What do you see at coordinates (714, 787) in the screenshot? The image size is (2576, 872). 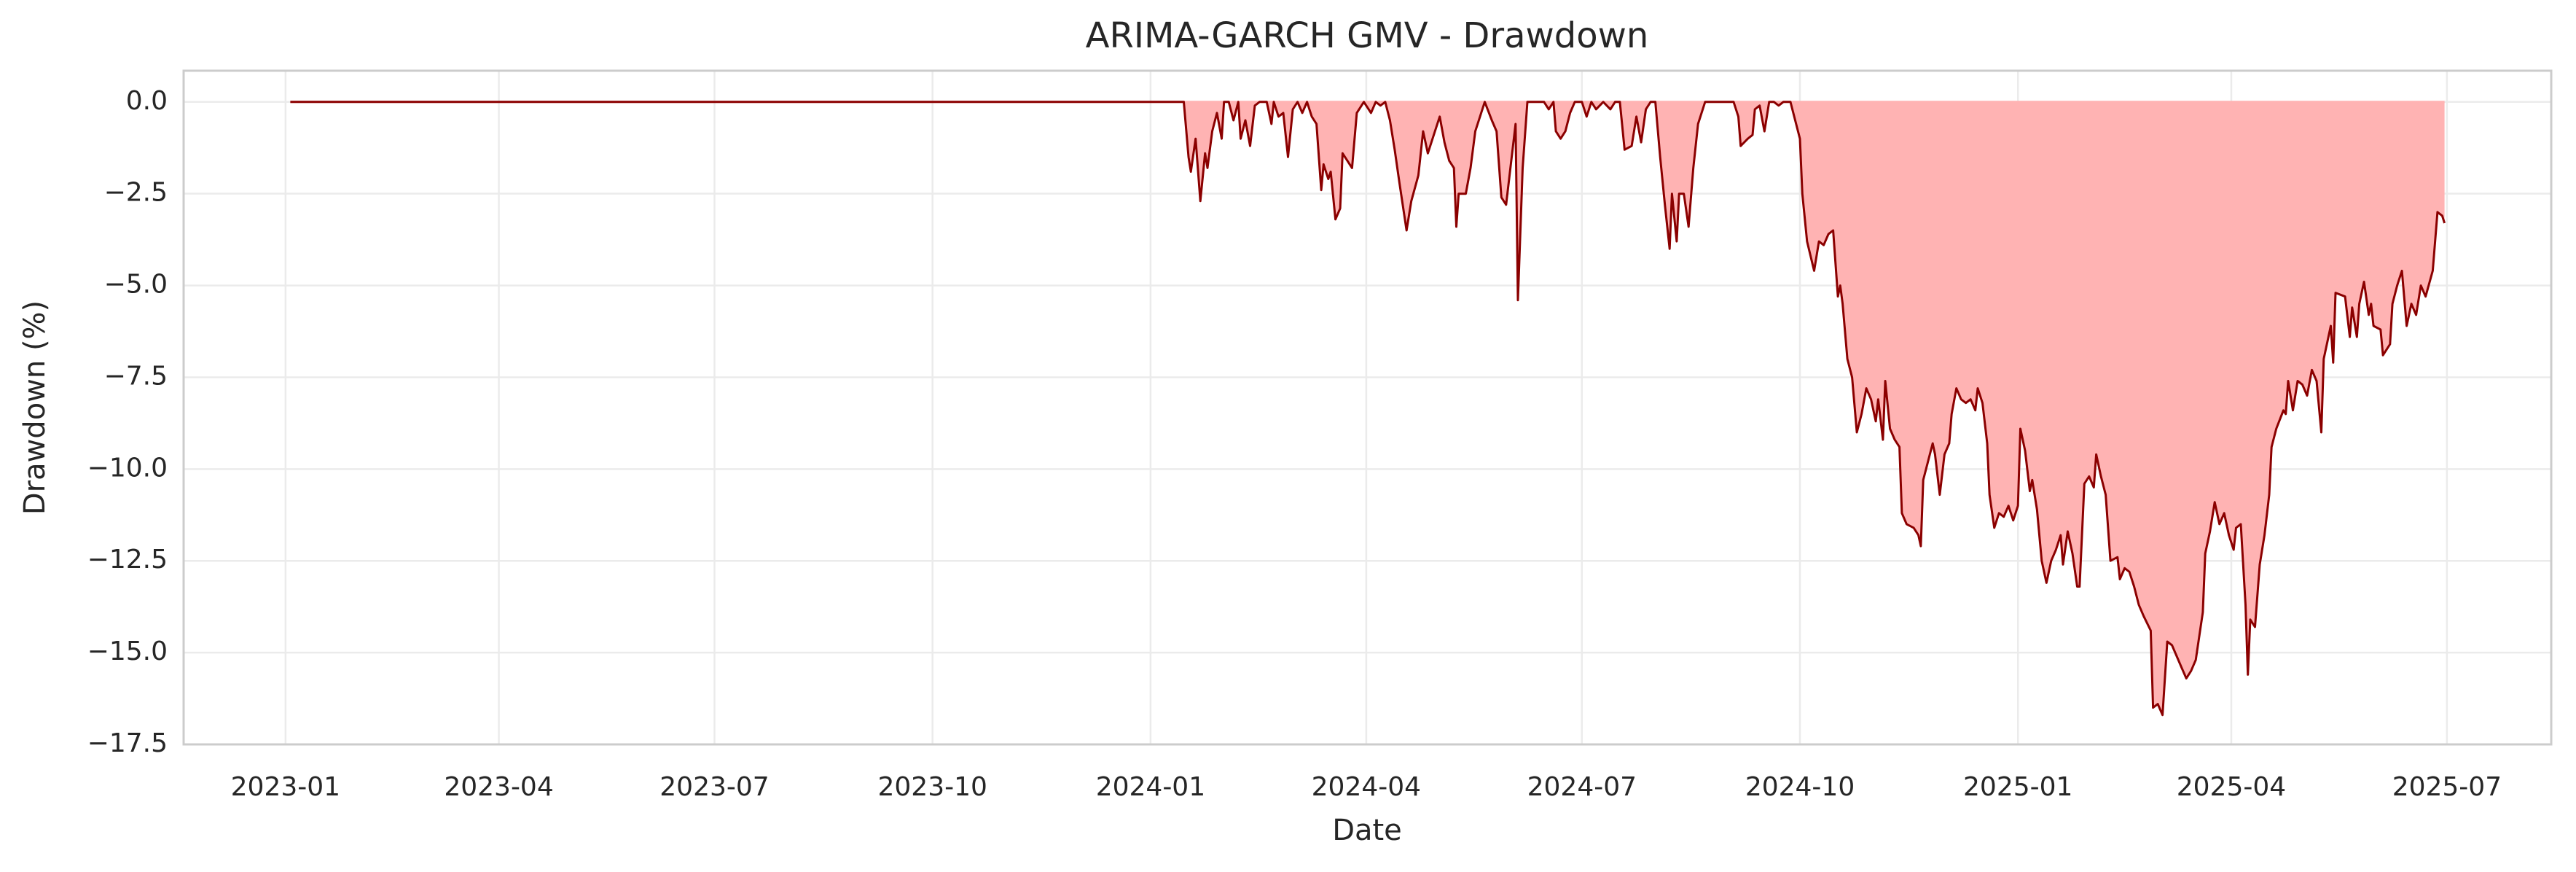 I see `x-tick-label: 2023-07` at bounding box center [714, 787].